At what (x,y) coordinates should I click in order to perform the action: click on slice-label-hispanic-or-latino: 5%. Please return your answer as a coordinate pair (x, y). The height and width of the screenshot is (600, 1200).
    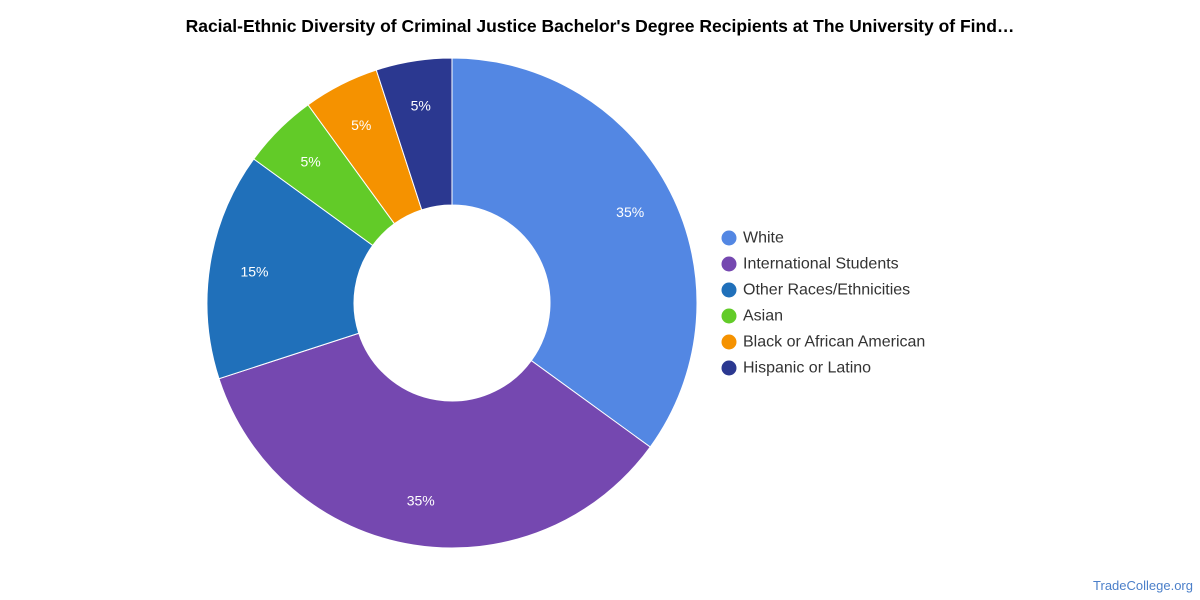
    Looking at the image, I should click on (421, 105).